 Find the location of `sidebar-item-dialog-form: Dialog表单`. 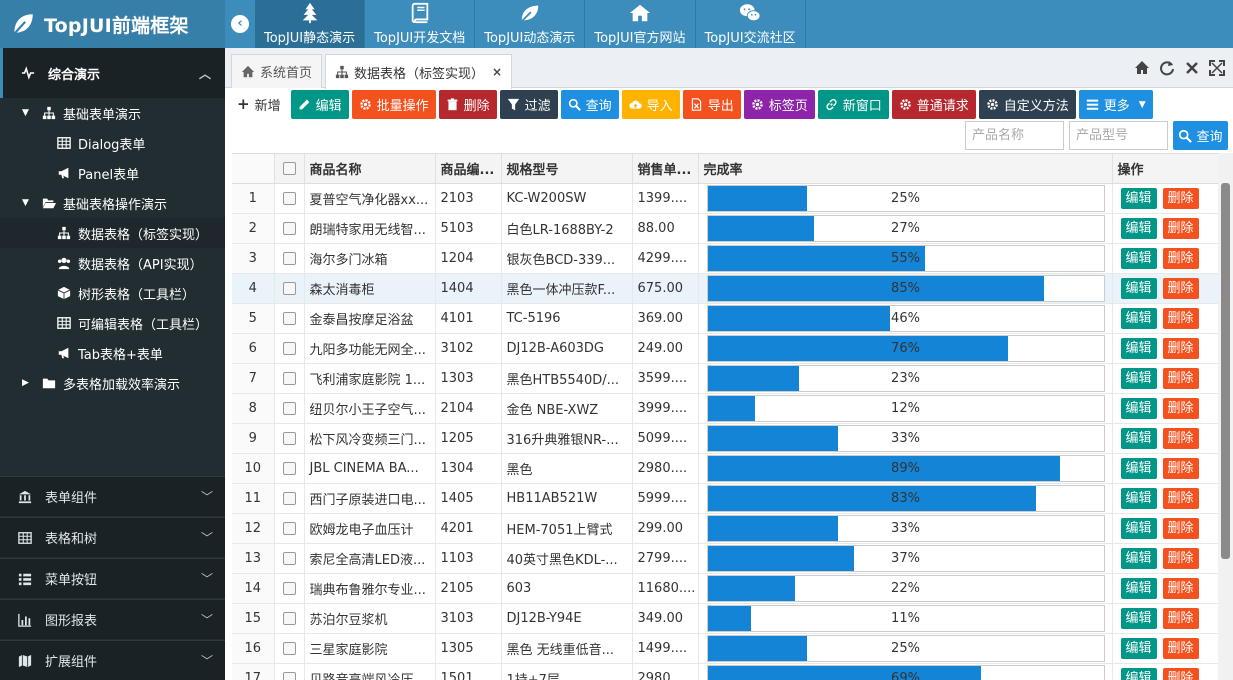

sidebar-item-dialog-form: Dialog表单 is located at coordinates (112, 143).